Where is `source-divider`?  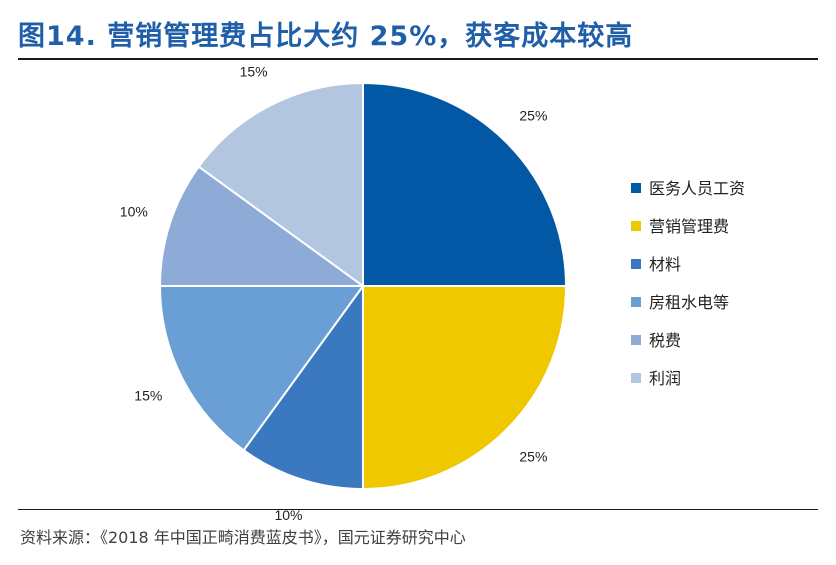
source-divider is located at coordinates (418, 509).